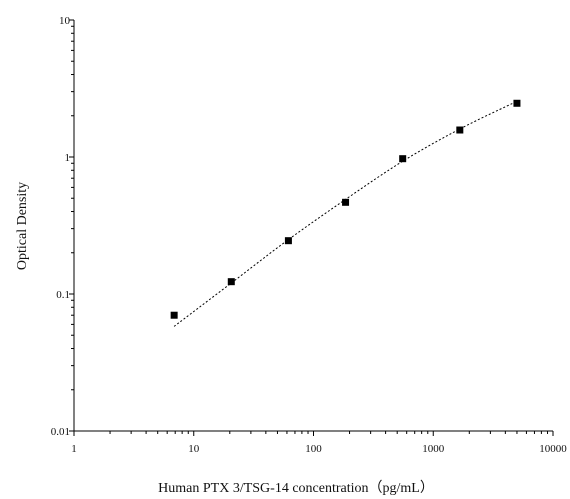 This screenshot has height=499, width=570. What do you see at coordinates (63, 295) in the screenshot?
I see `y-tick-label: 0.1` at bounding box center [63, 295].